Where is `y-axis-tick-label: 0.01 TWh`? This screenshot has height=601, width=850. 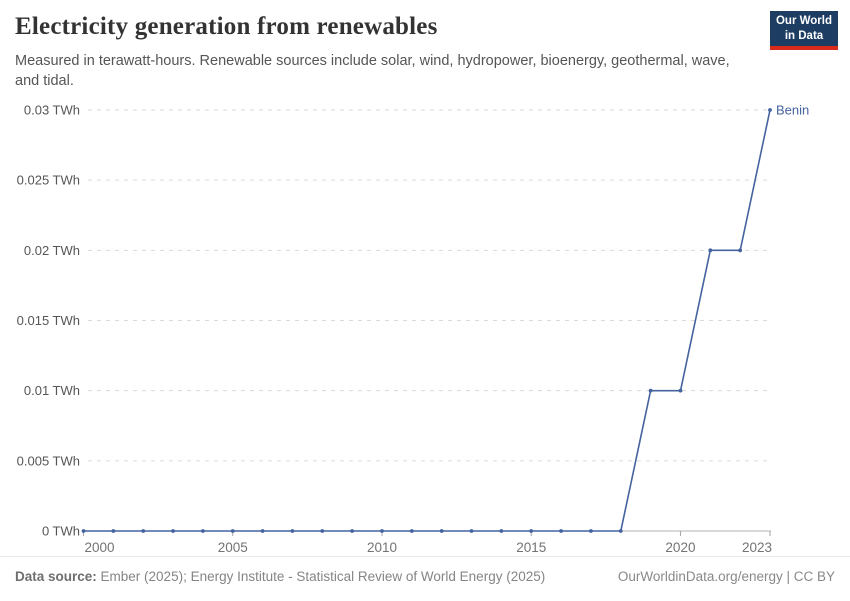 y-axis-tick-label: 0.01 TWh is located at coordinates (52, 390).